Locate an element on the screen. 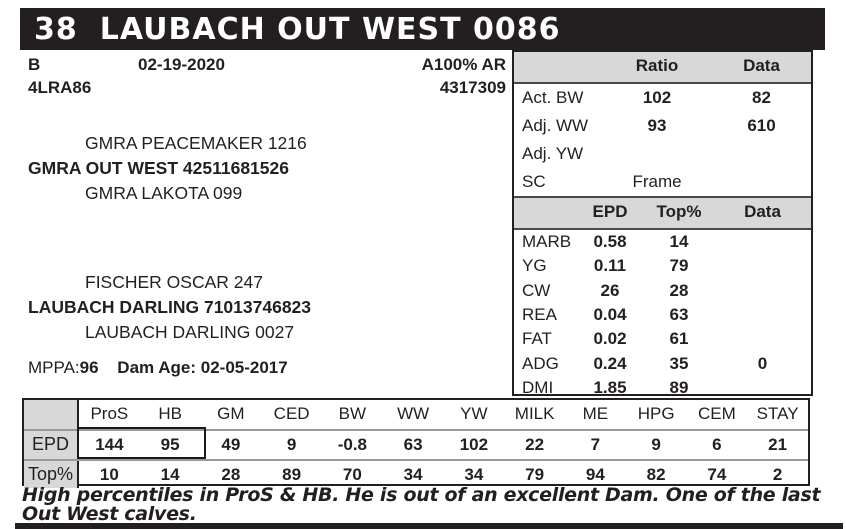  epd-value: 63 is located at coordinates (413, 444).